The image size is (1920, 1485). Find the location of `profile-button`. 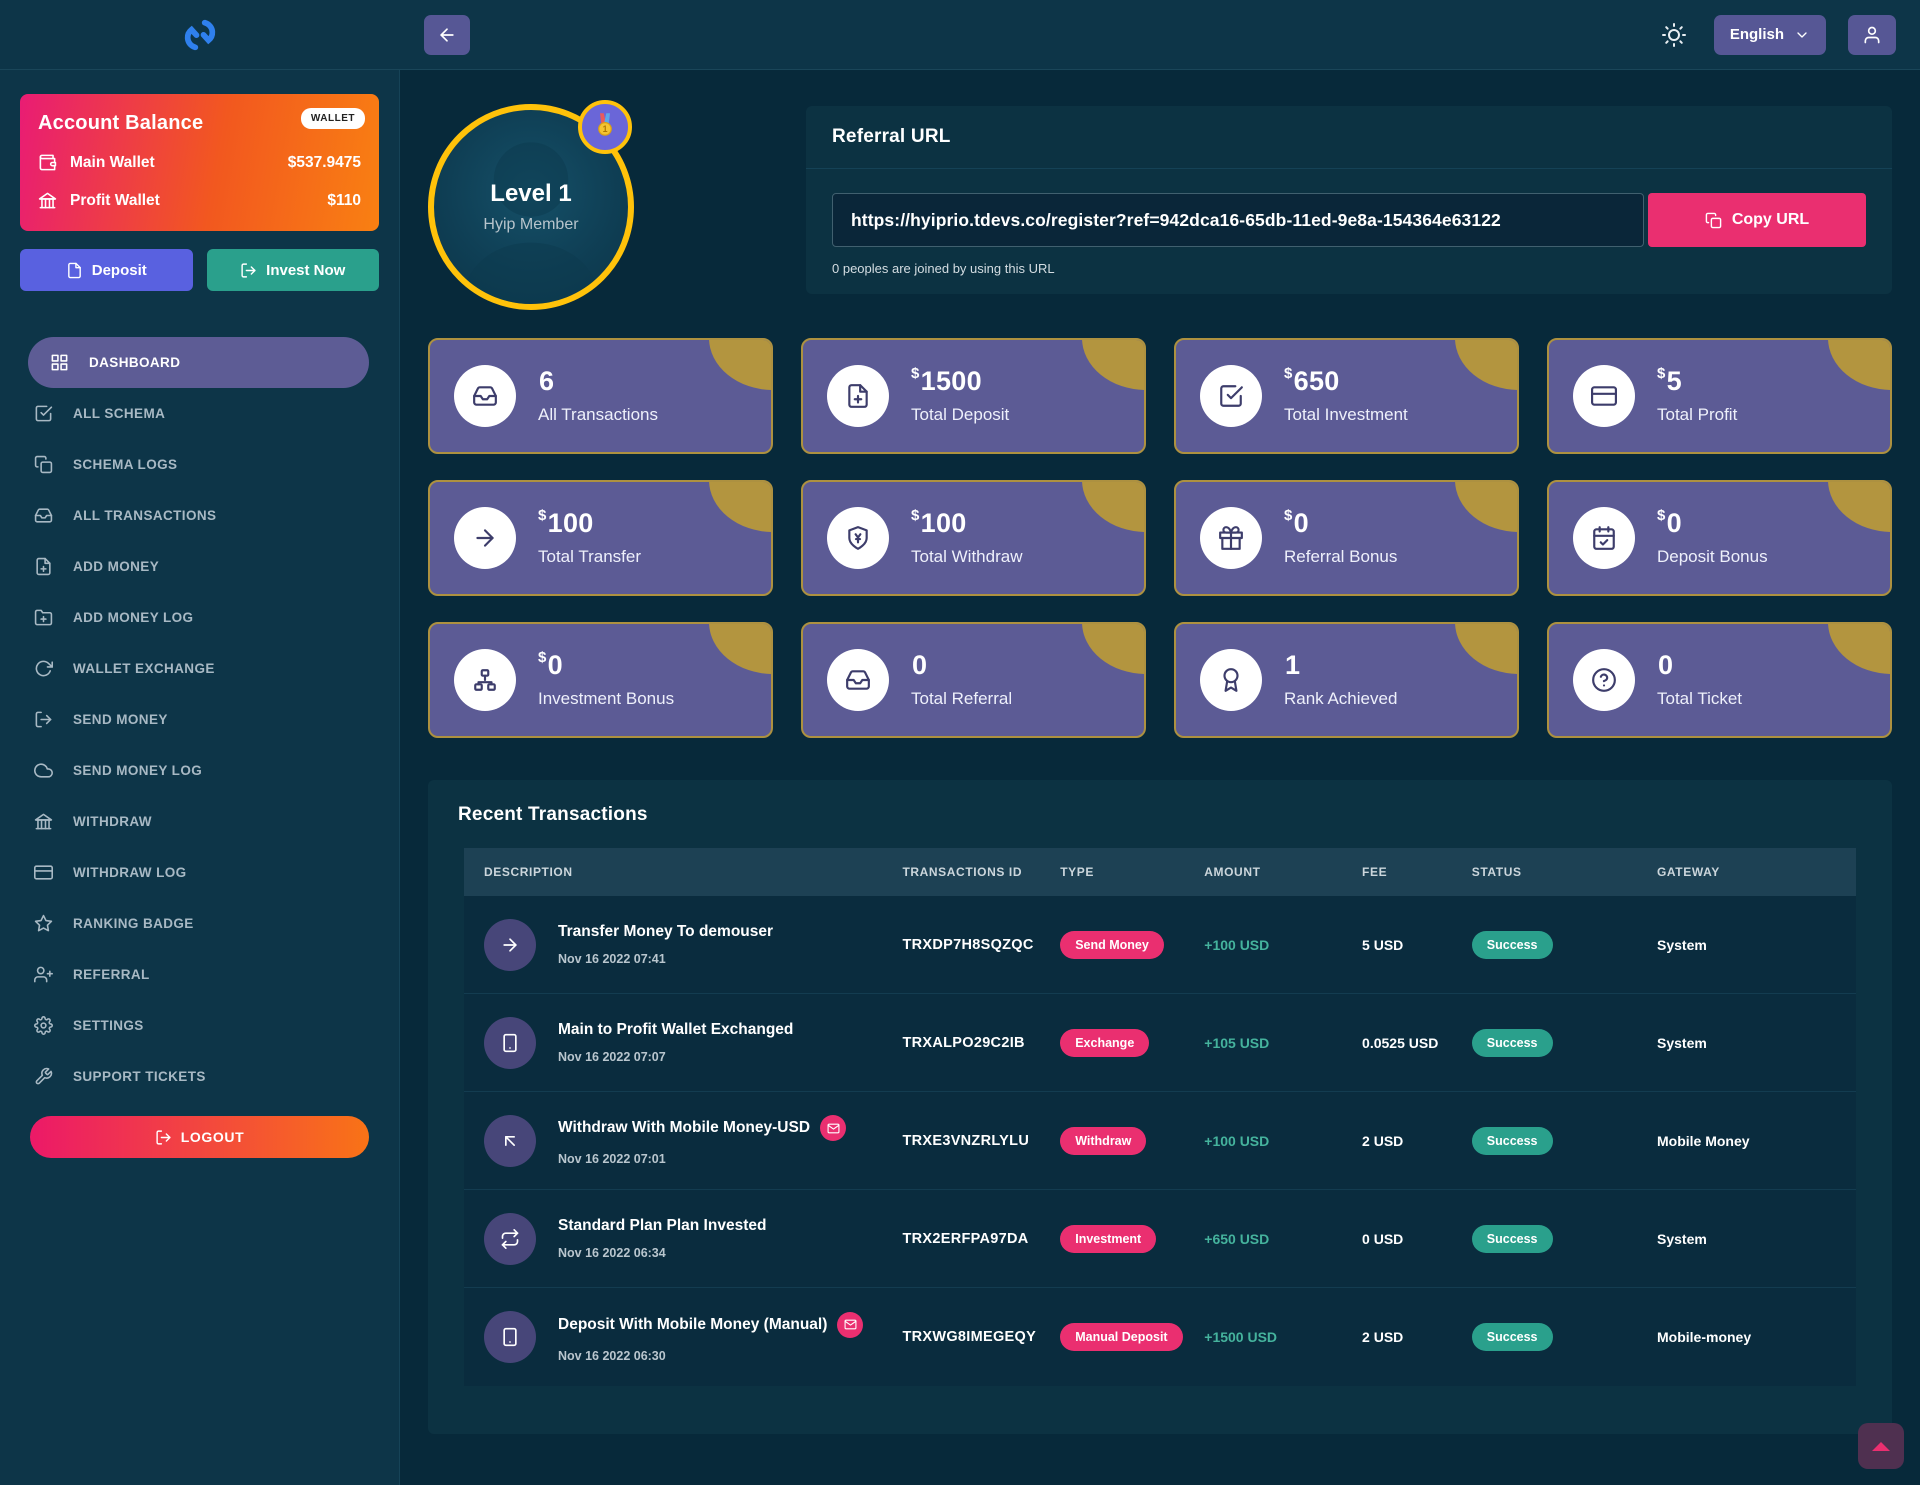

profile-button is located at coordinates (1872, 34).